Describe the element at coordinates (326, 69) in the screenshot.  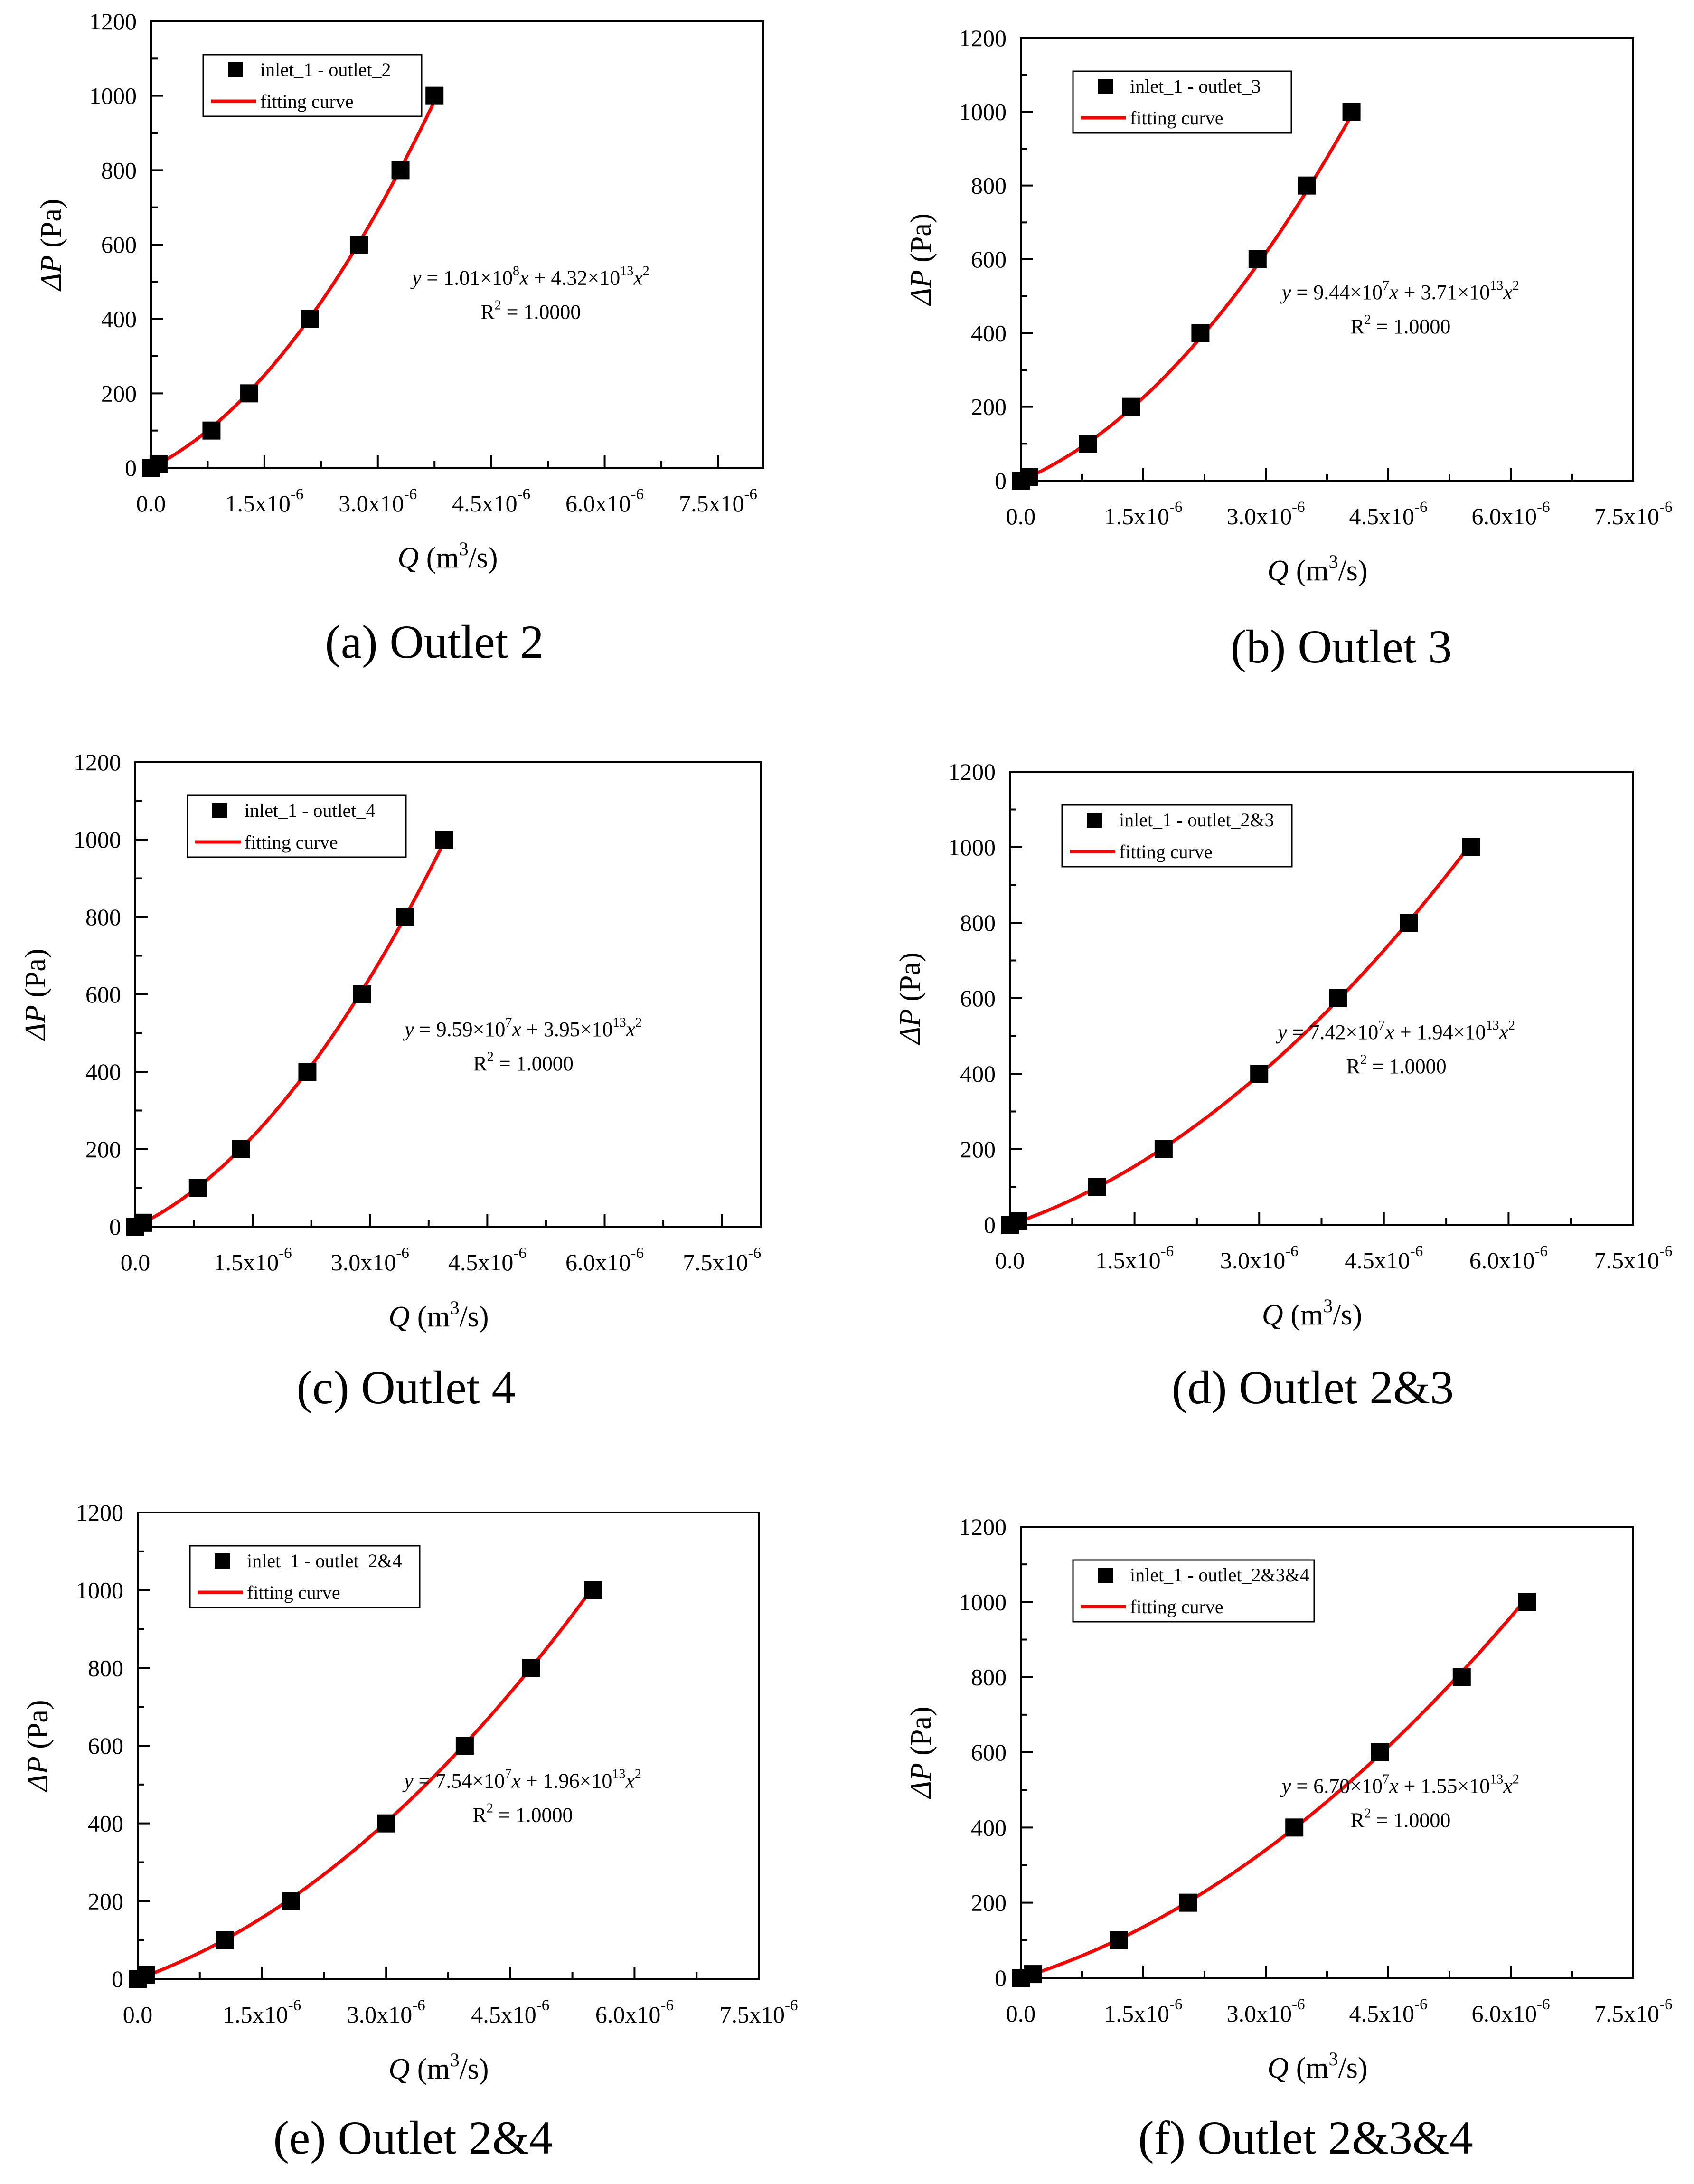
I see `legend-series-label: inlet_1 - outlet_2` at that location.